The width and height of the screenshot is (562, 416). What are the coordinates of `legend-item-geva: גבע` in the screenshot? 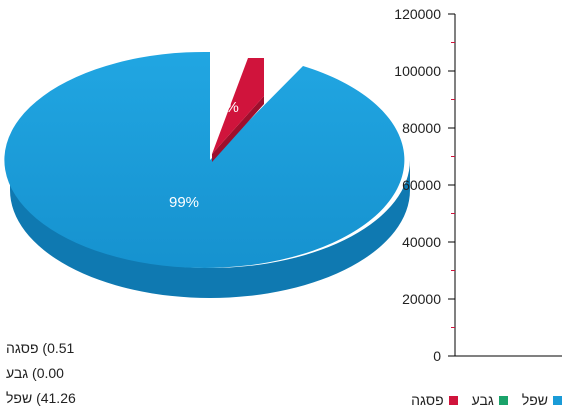 It's located at (490, 400).